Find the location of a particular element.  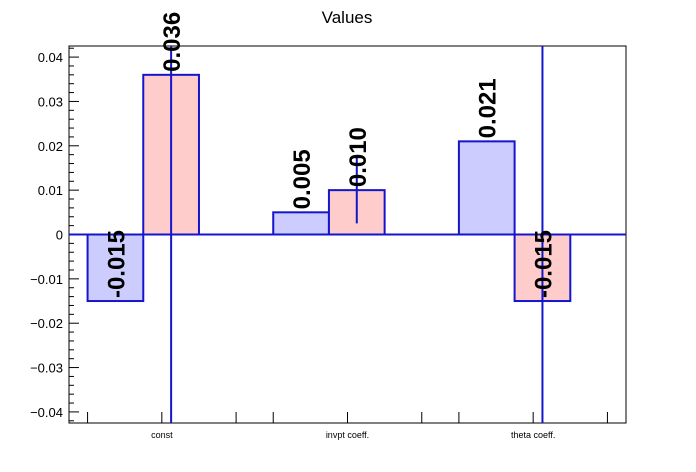

y-tick-label: 0.03 is located at coordinates (50, 101).